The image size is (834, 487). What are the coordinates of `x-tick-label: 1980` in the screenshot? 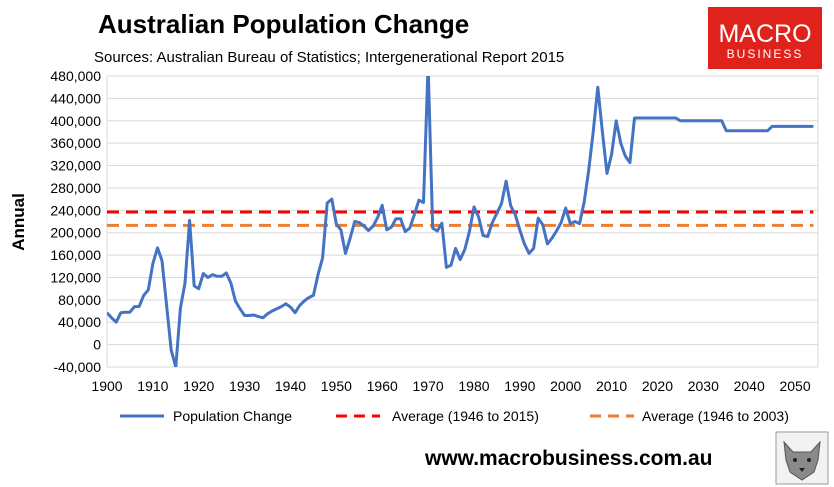 It's located at (473, 386).